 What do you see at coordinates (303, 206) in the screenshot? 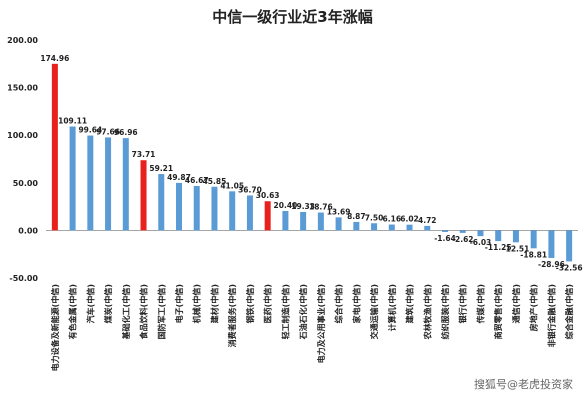
I see `data-label: 19.33` at bounding box center [303, 206].